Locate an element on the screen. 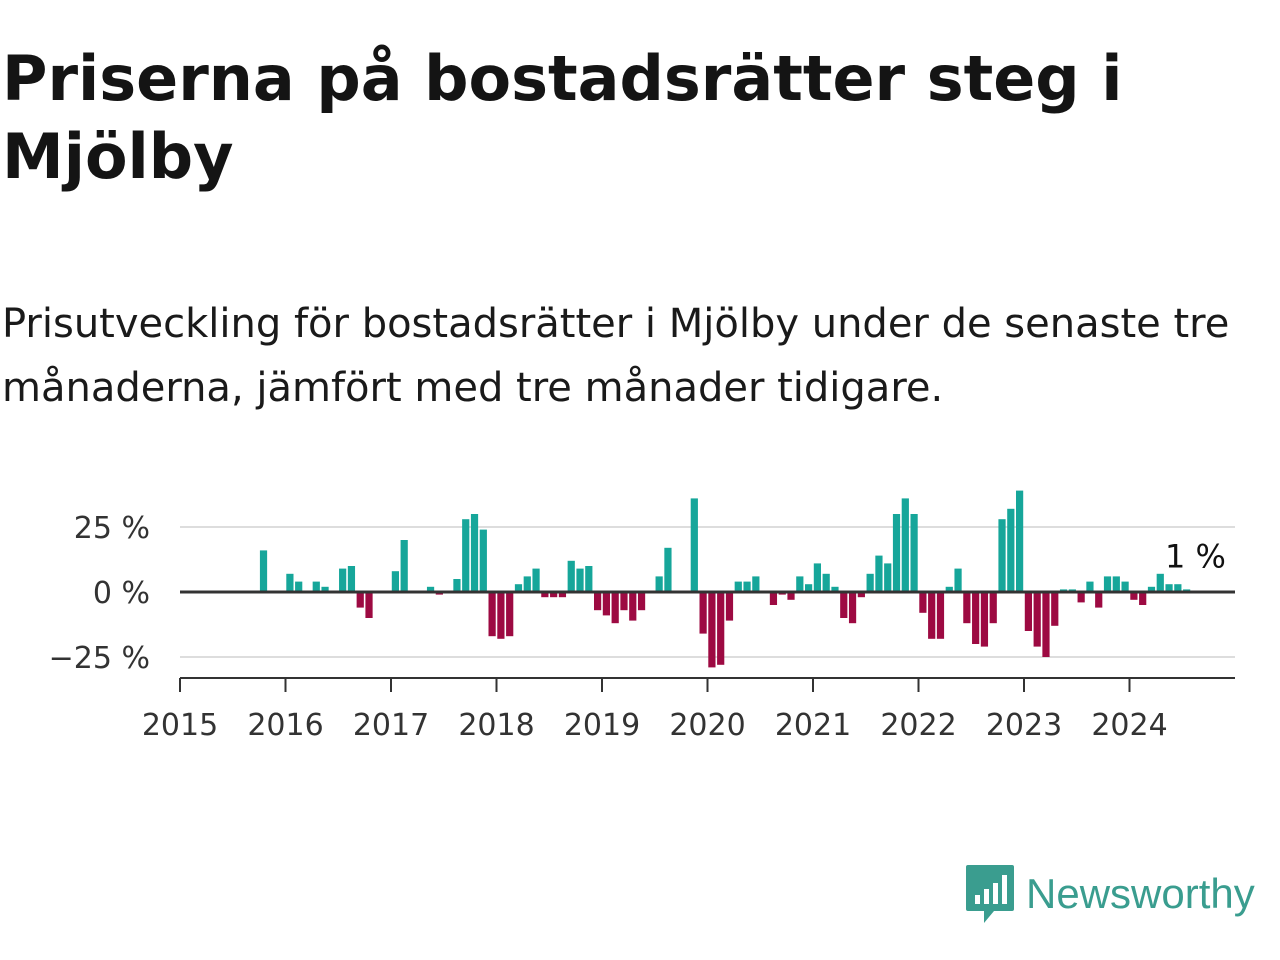 The width and height of the screenshot is (1280, 960). y-tick-label: −25 % is located at coordinates (99, 658).